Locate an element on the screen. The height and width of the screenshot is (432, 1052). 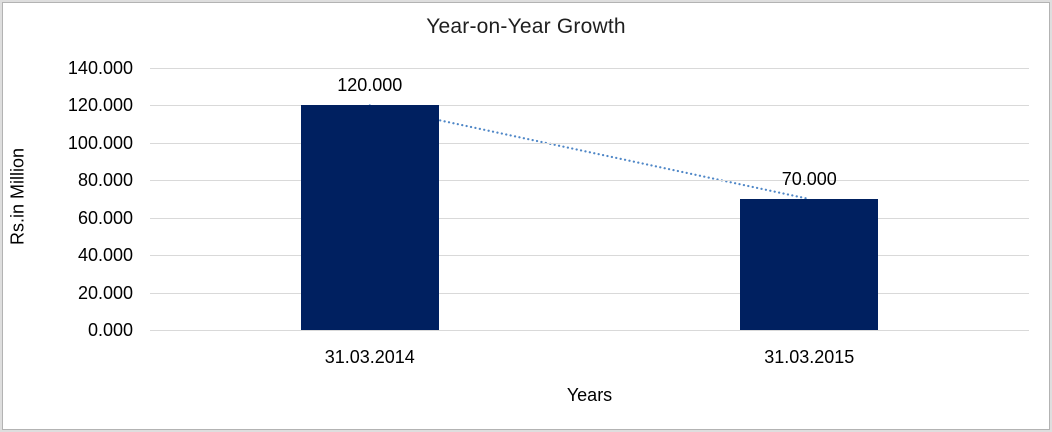
y-tick-label: 120.000 is located at coordinates (100, 105).